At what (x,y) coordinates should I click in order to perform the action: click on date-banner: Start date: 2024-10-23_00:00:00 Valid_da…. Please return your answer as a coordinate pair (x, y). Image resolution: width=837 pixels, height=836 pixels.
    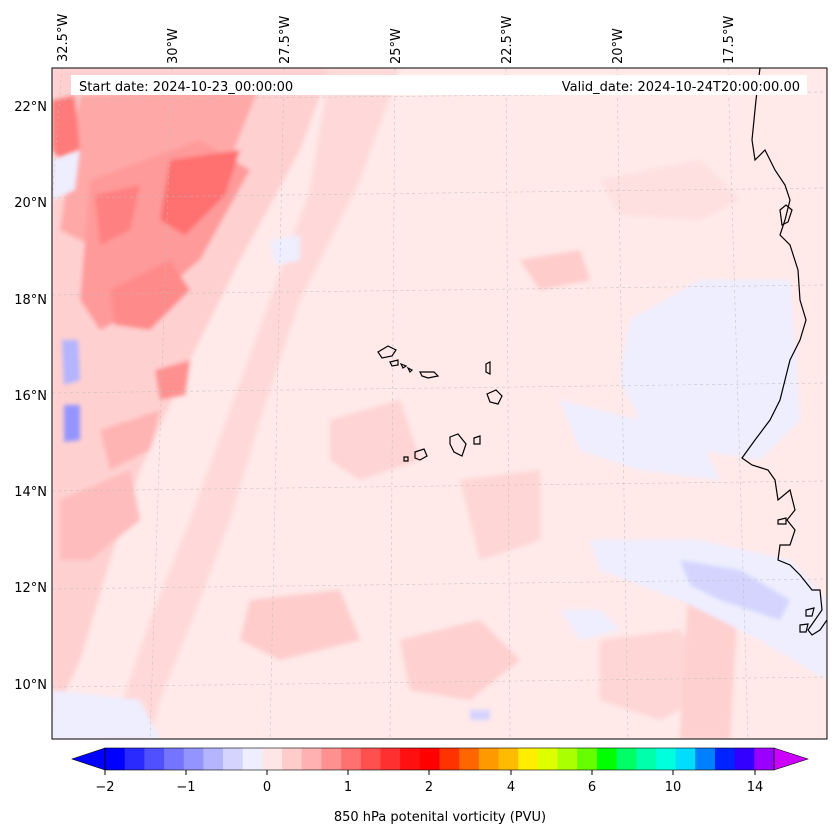
    Looking at the image, I should click on (439, 85).